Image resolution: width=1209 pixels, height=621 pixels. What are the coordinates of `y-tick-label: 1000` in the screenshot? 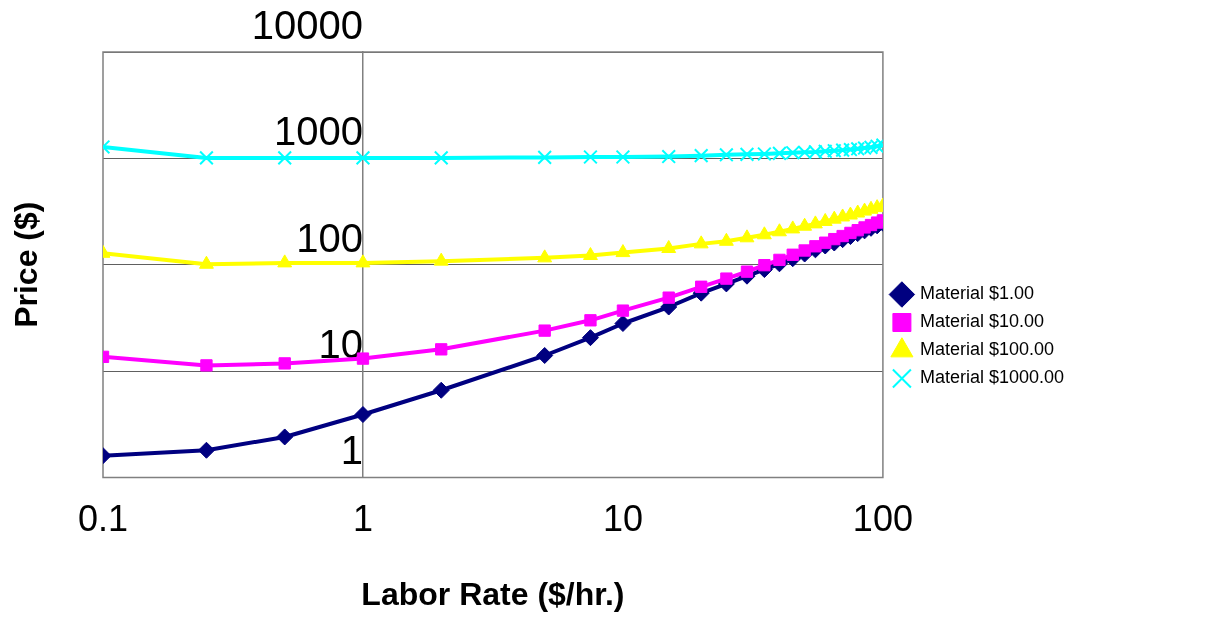 It's located at (318, 131).